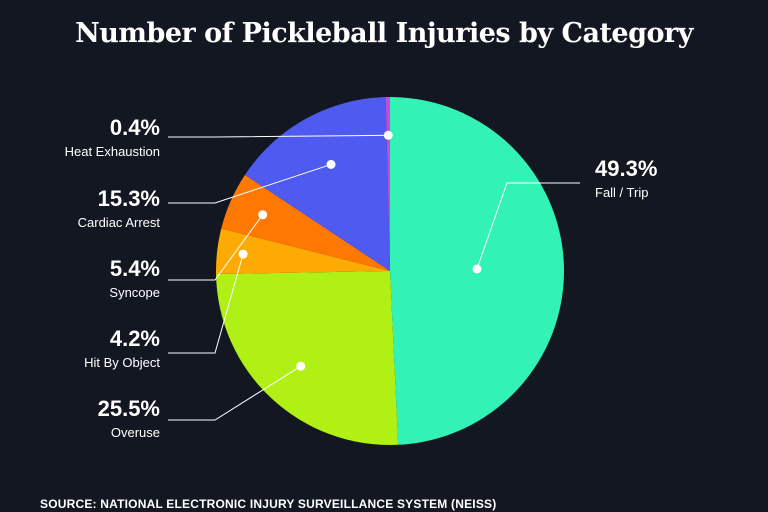  Describe the element at coordinates (278, 136) in the screenshot. I see `callout-line-heat-exhaustion` at that location.